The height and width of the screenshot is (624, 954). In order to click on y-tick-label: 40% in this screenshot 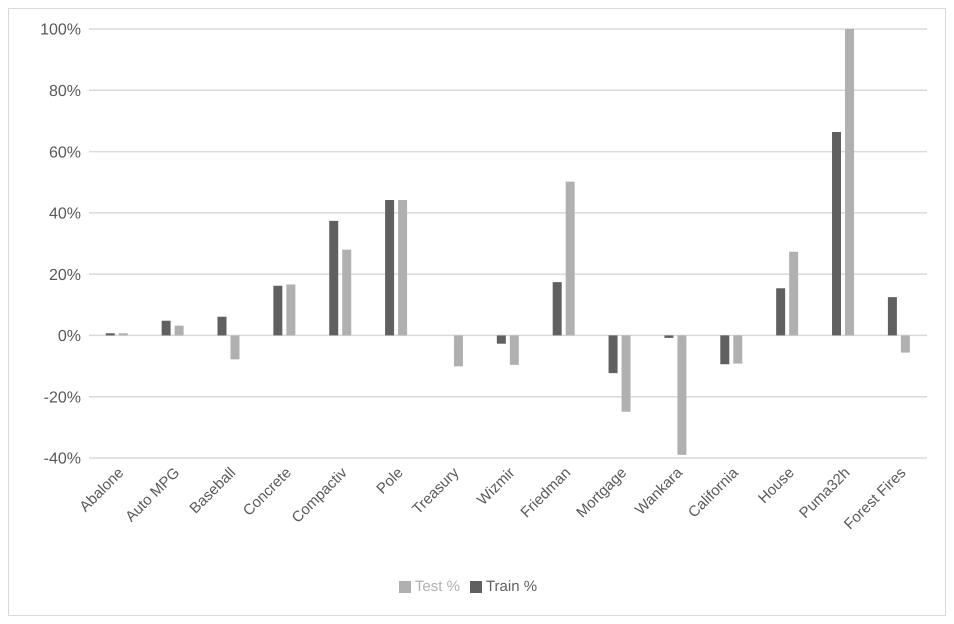, I will do `click(64, 214)`.